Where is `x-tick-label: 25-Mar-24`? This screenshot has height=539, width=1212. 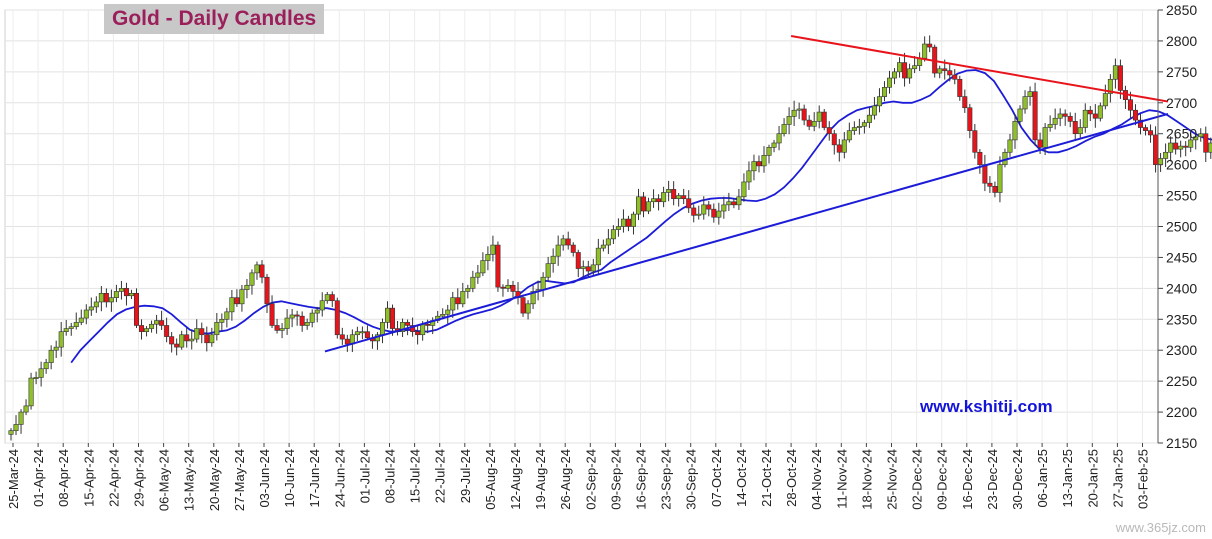
x-tick-label: 25-Mar-24 is located at coordinates (13, 479).